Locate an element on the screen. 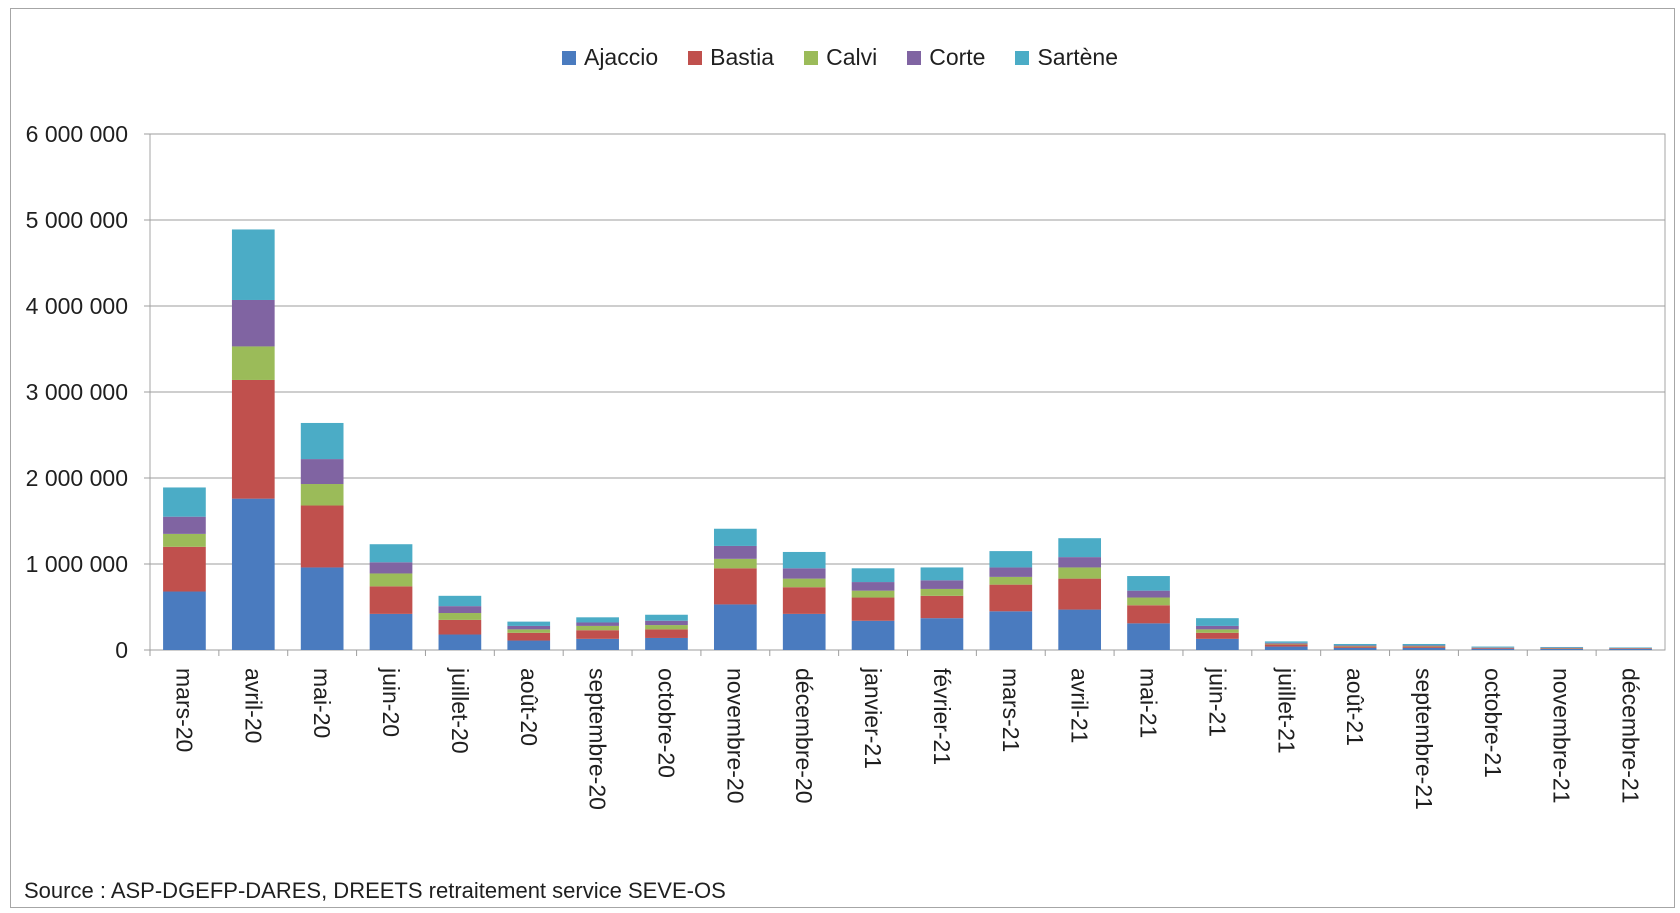  legend-label: Corte is located at coordinates (957, 57).